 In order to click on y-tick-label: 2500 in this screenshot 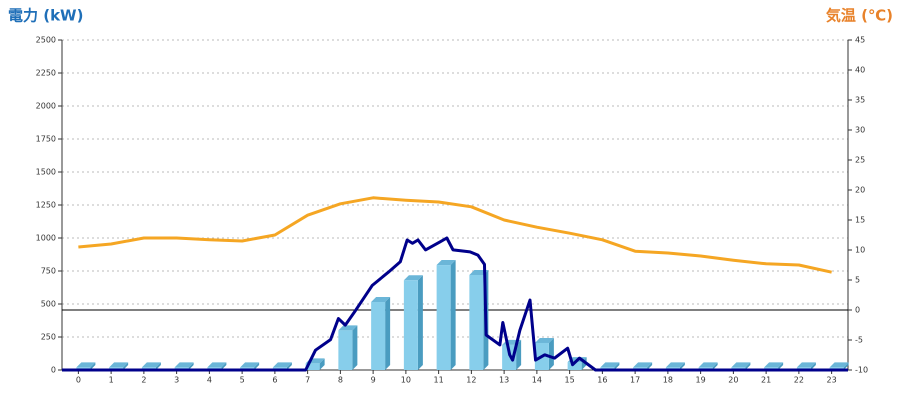, I will do `click(46, 40)`.